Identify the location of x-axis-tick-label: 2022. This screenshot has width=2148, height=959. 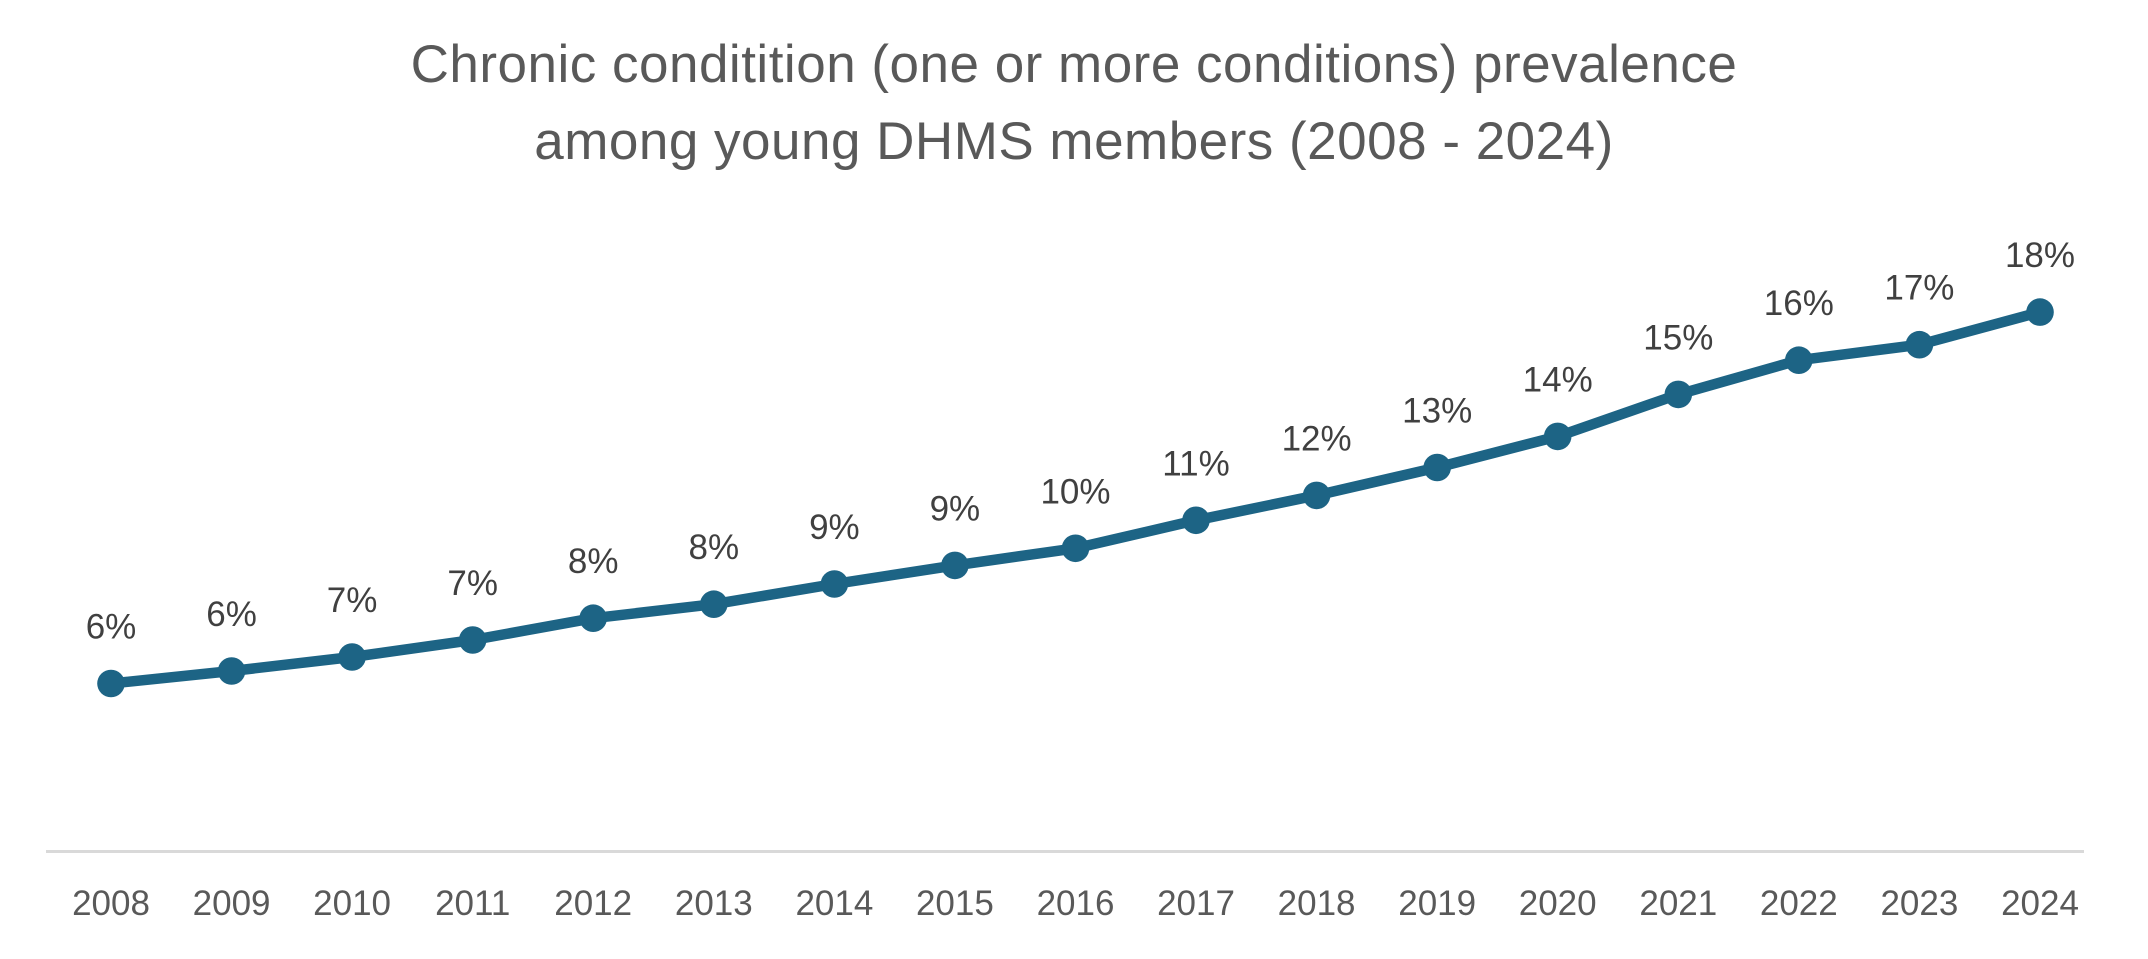
(1799, 903).